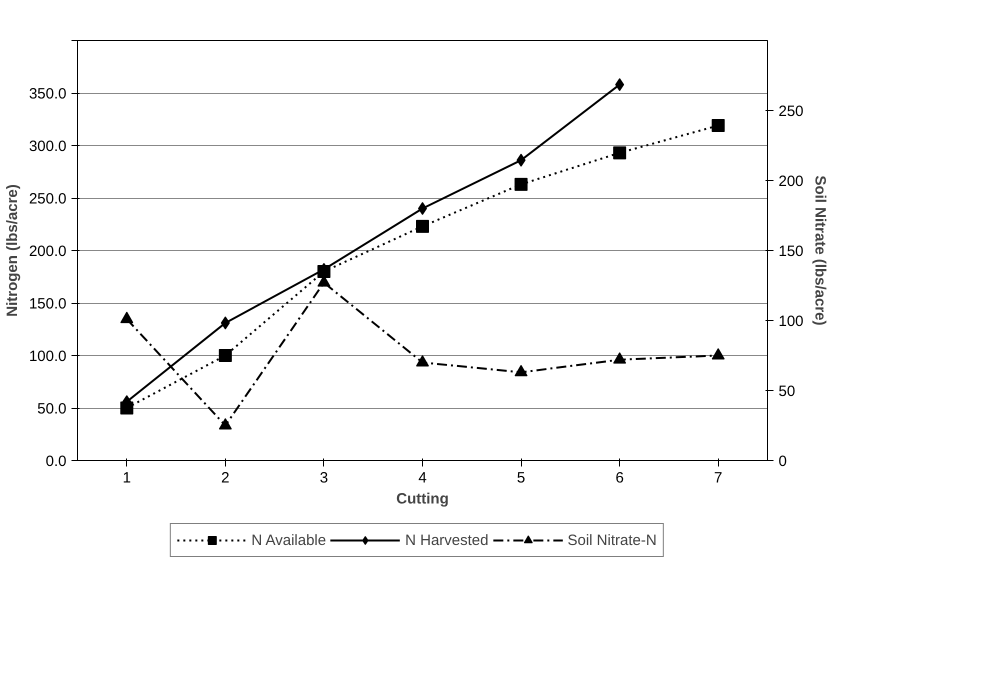 This screenshot has width=998, height=686. Describe the element at coordinates (422, 499) in the screenshot. I see `x-axis-title: Cutting` at that location.